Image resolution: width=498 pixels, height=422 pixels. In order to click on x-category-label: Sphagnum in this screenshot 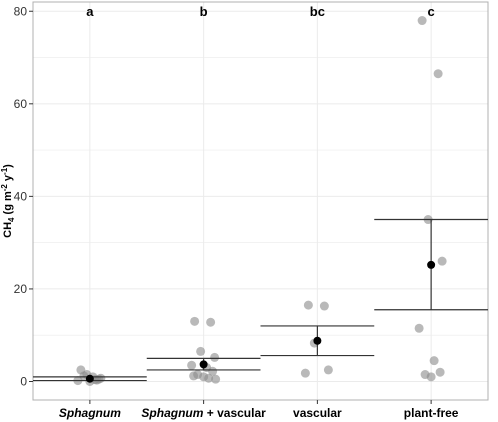, I will do `click(90, 413)`.